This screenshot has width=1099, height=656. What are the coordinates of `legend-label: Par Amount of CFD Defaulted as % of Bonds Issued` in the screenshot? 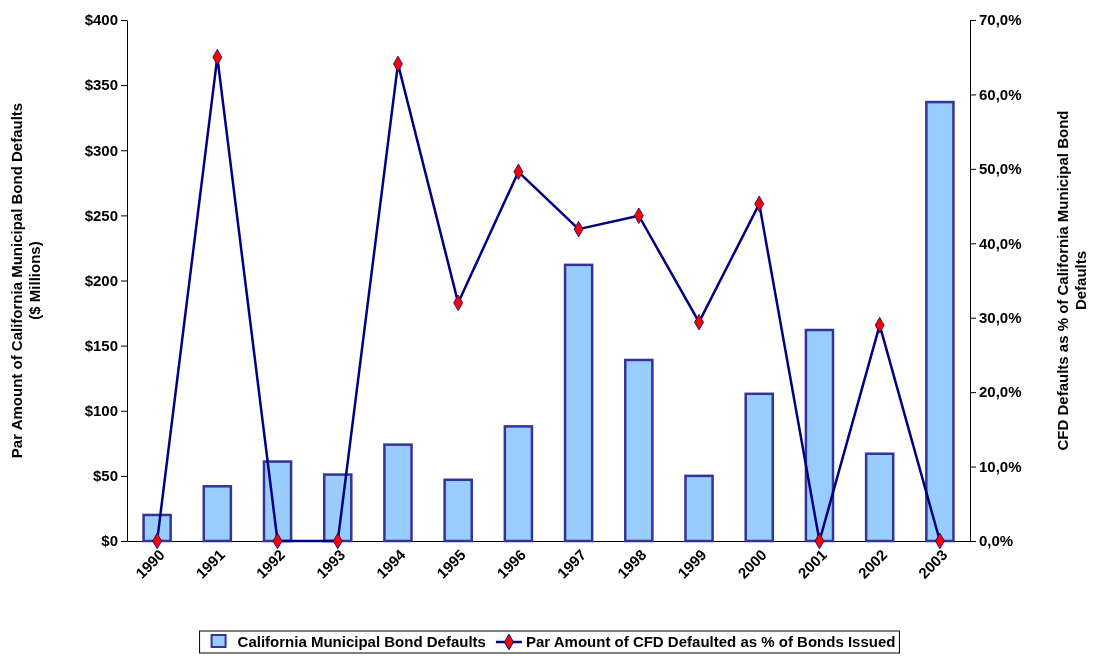 It's located at (710, 641).